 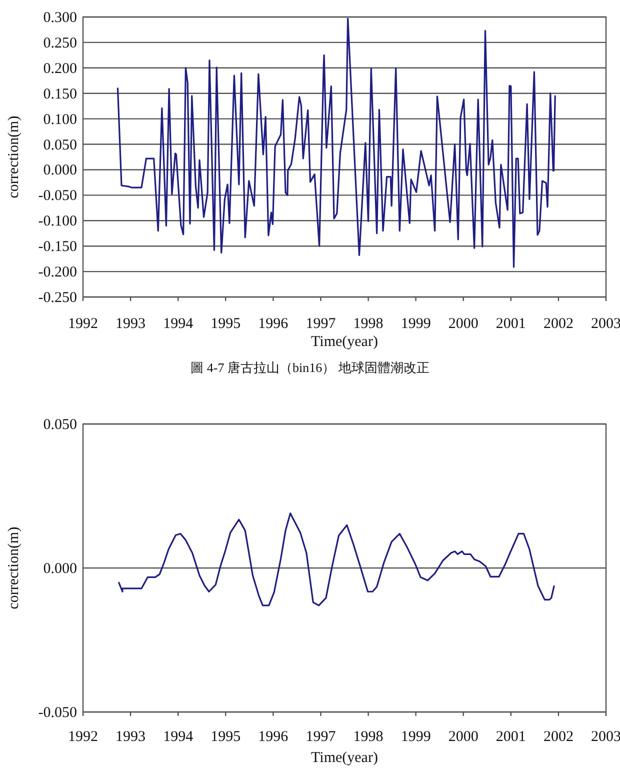 What do you see at coordinates (60, 120) in the screenshot?
I see `y-tick-label: 0.100` at bounding box center [60, 120].